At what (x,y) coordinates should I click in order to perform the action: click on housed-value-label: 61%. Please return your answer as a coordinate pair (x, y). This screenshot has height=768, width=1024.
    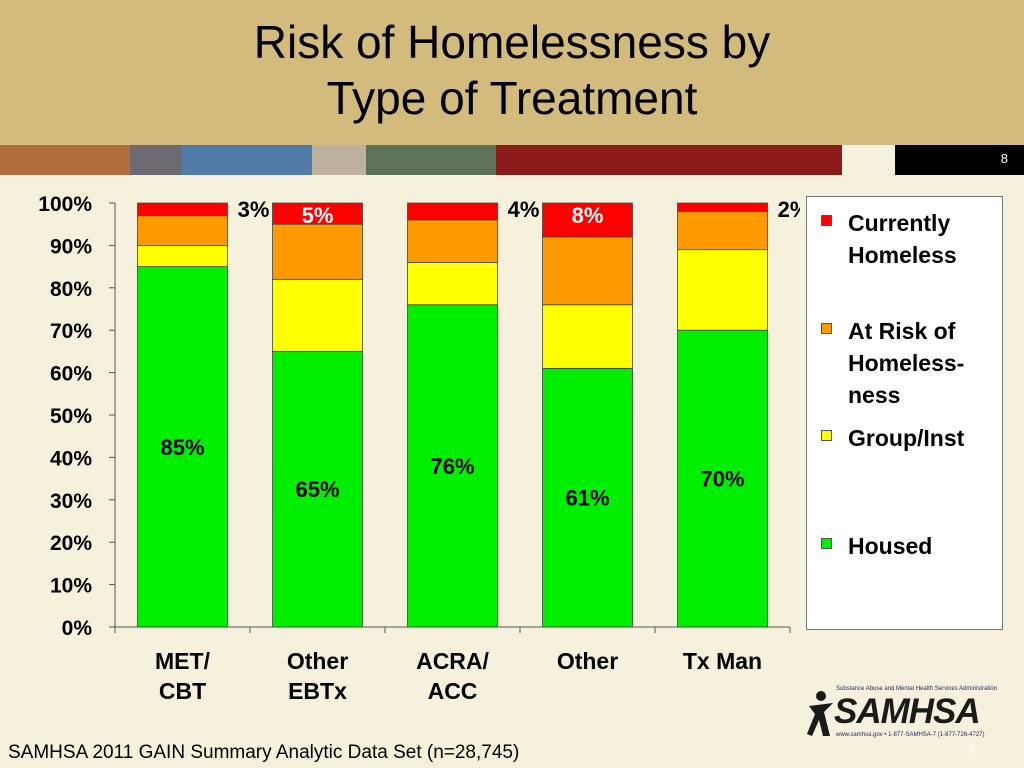
    Looking at the image, I should click on (587, 498).